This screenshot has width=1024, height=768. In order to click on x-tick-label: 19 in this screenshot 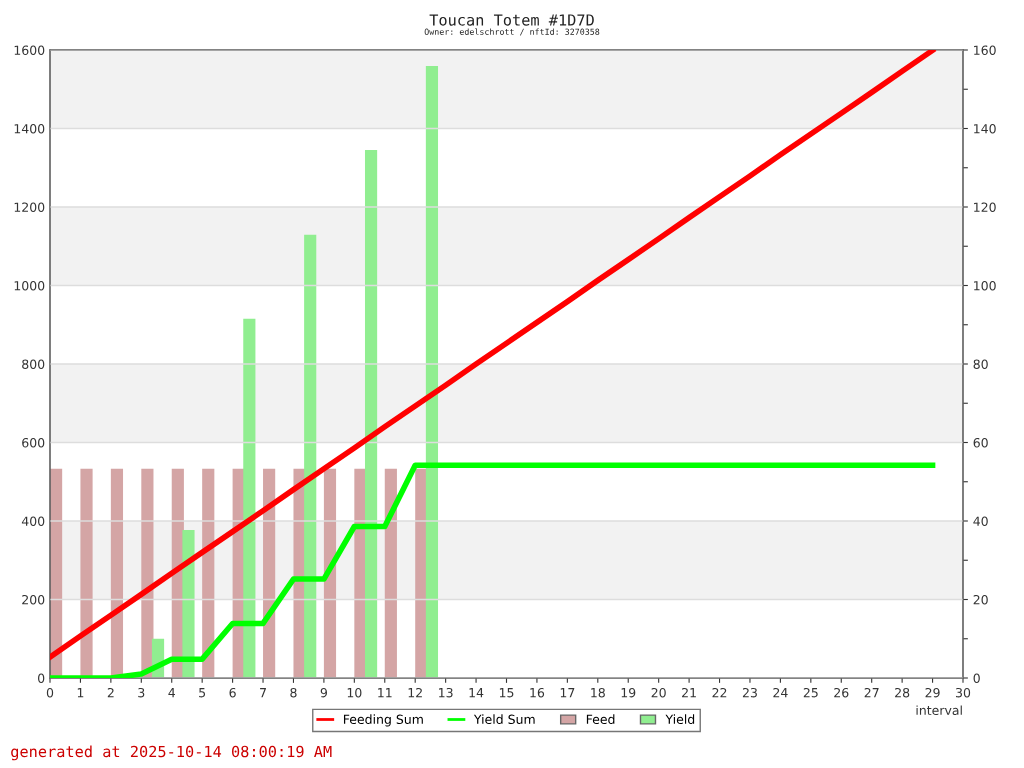, I will do `click(628, 692)`.